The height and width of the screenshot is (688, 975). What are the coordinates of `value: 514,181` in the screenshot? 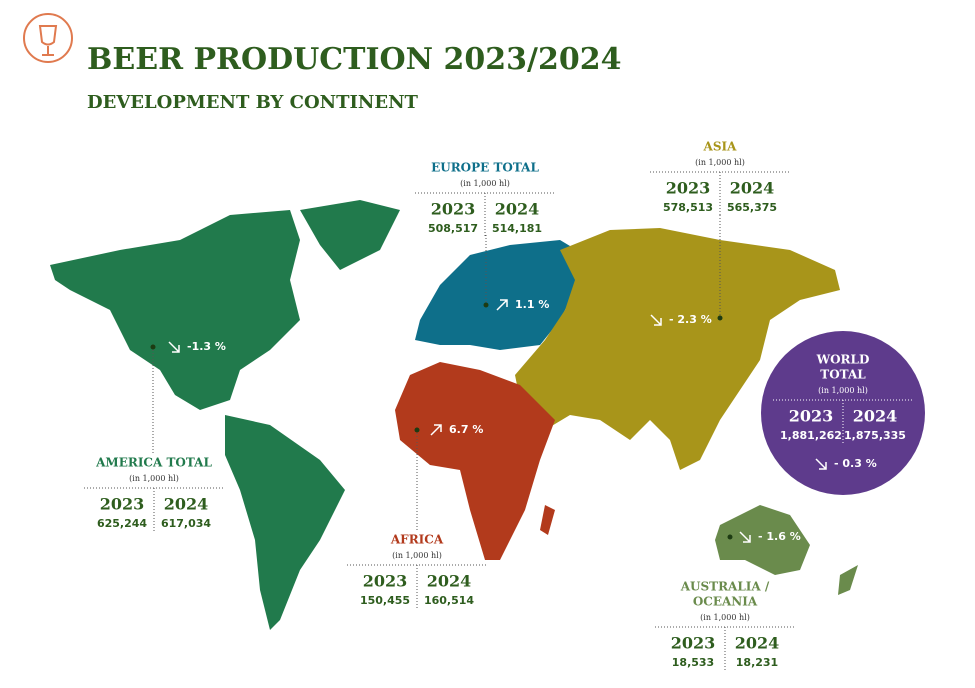 It's located at (517, 228).